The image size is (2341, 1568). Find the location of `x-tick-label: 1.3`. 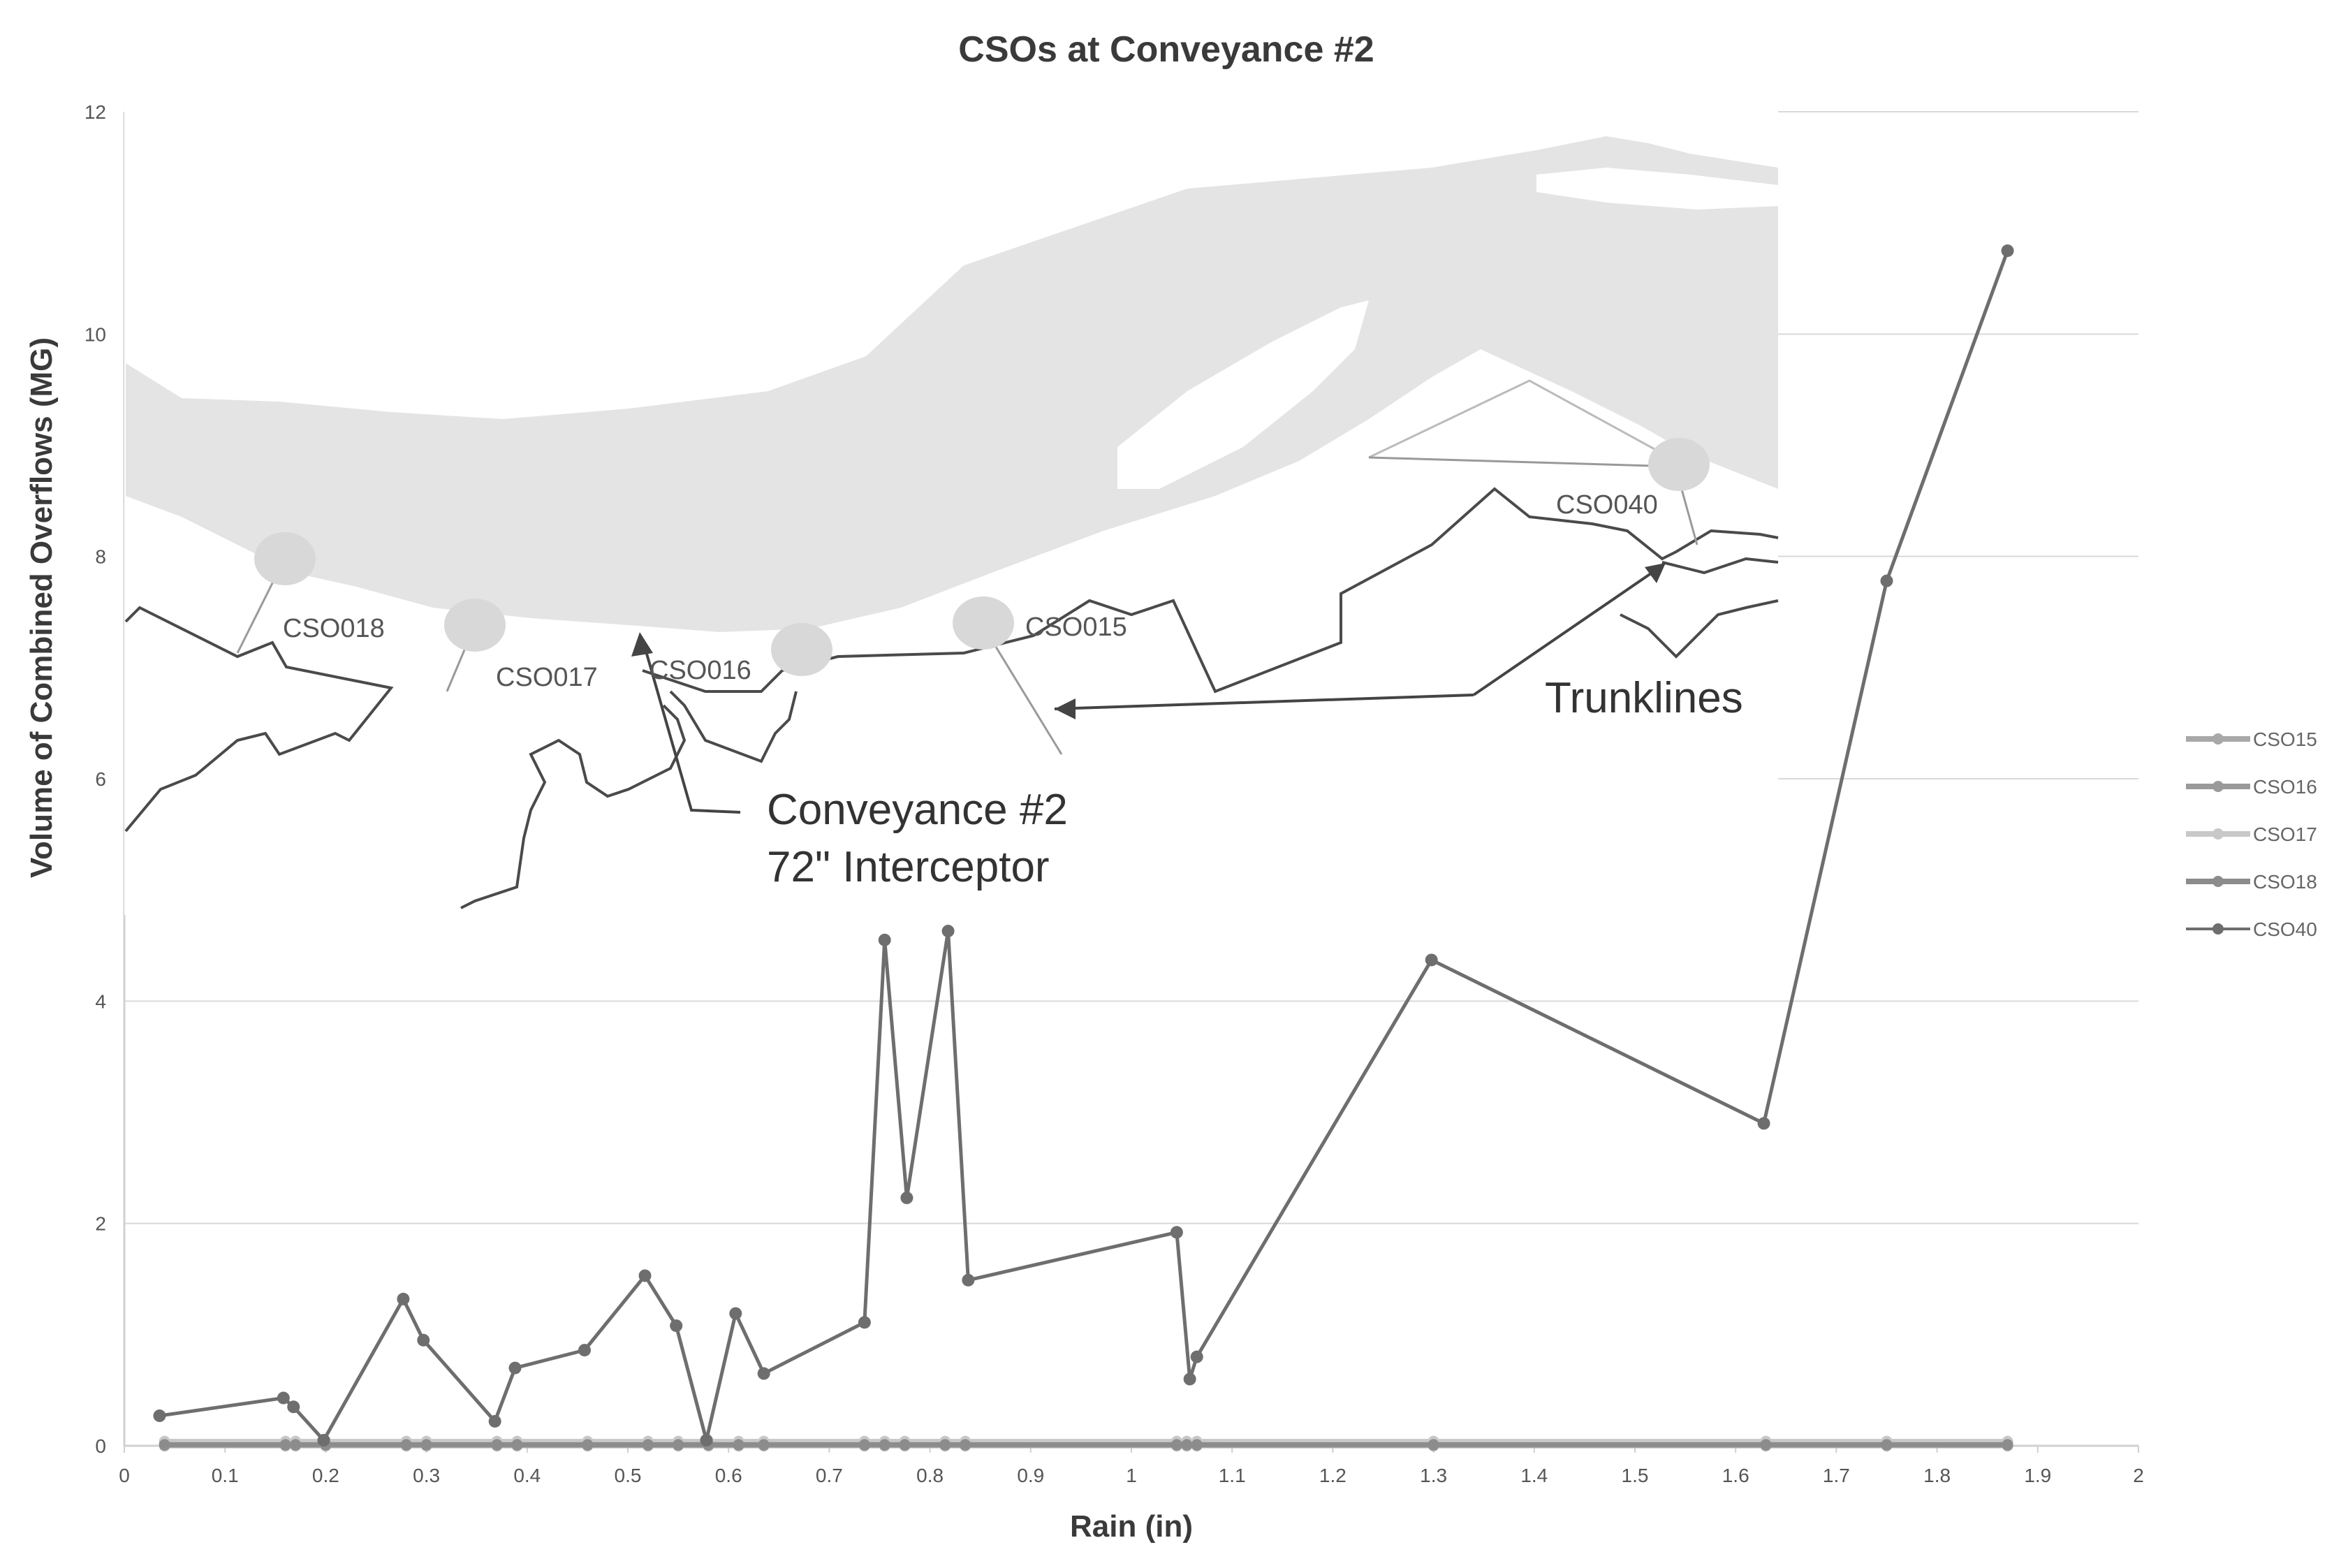

x-tick-label: 1.3 is located at coordinates (1433, 1476).